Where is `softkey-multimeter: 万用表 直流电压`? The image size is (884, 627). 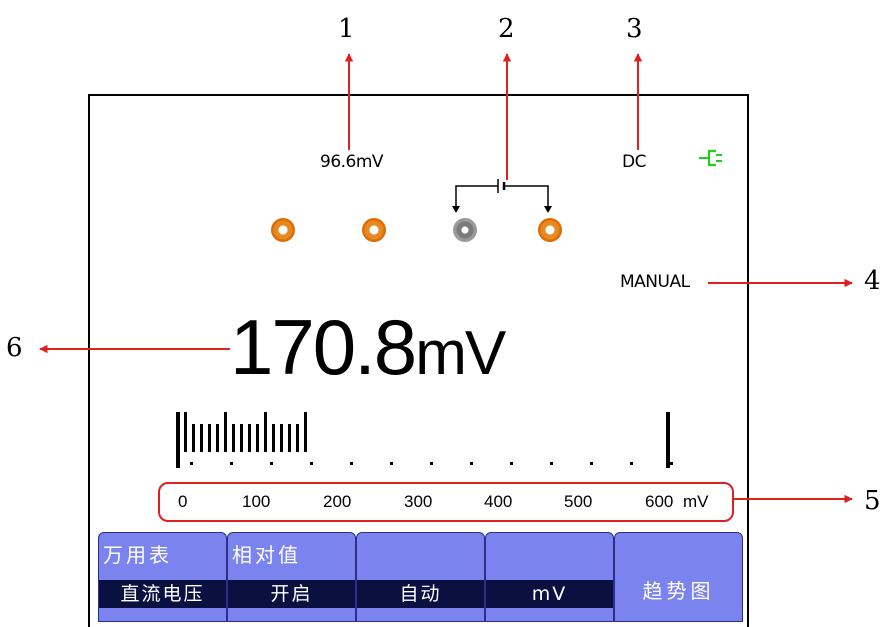 softkey-multimeter: 万用表 直流电压 is located at coordinates (162, 577).